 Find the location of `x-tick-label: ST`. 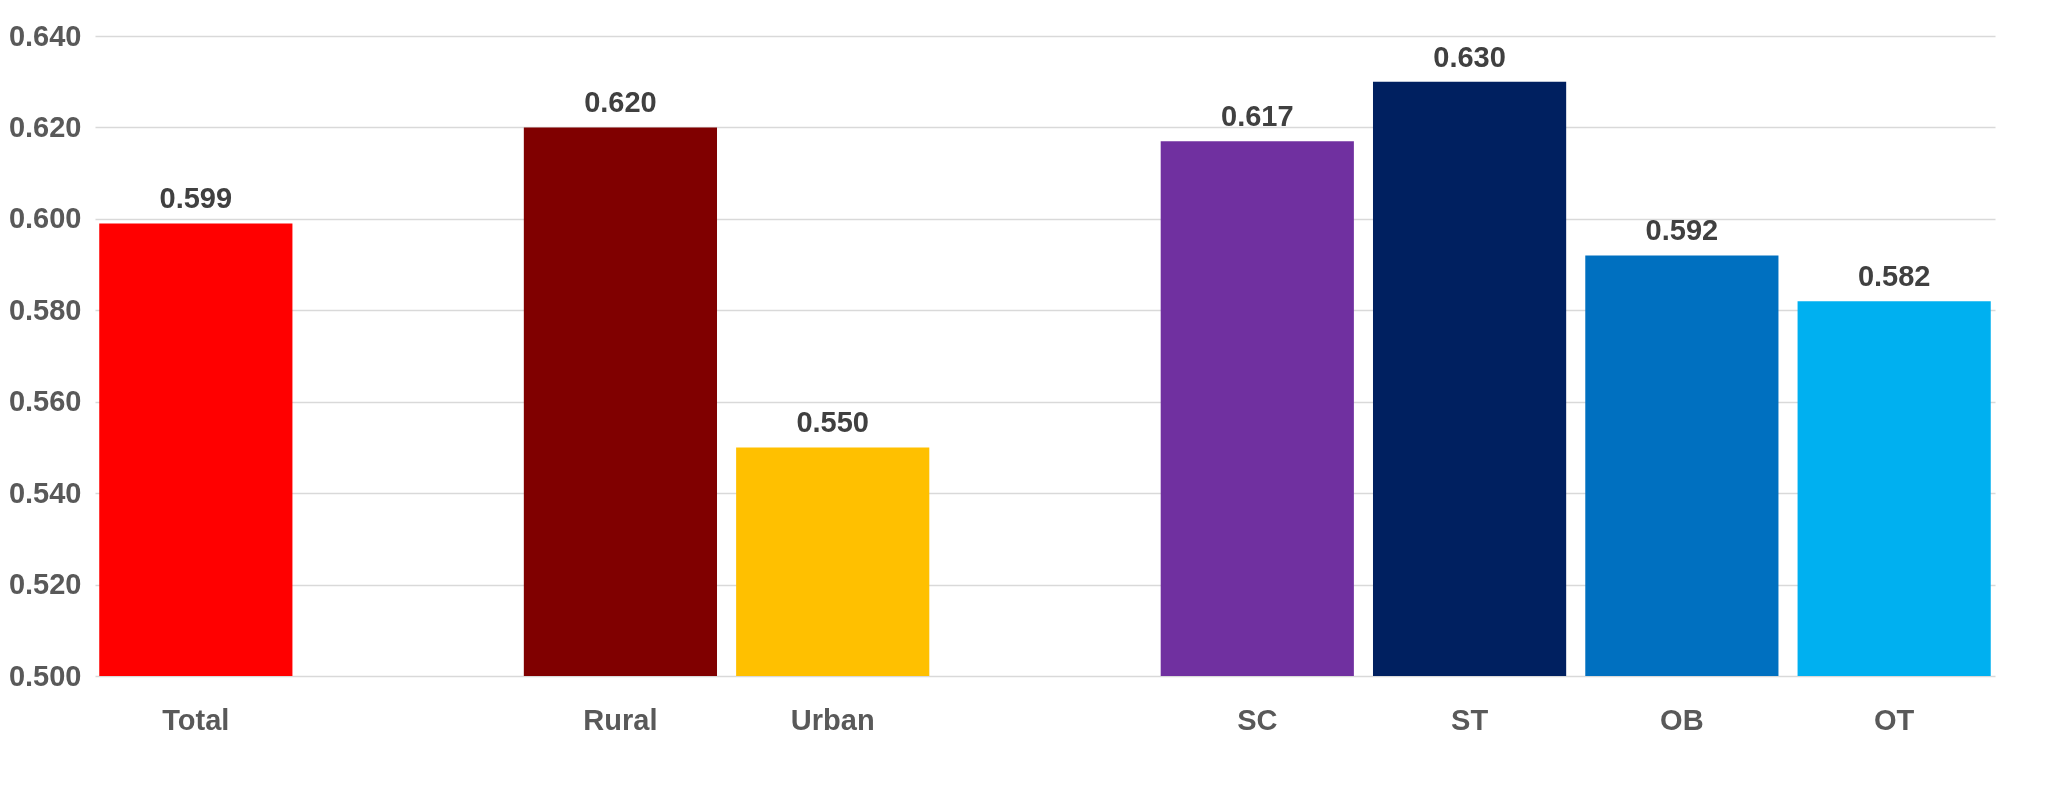

x-tick-label: ST is located at coordinates (1470, 719).